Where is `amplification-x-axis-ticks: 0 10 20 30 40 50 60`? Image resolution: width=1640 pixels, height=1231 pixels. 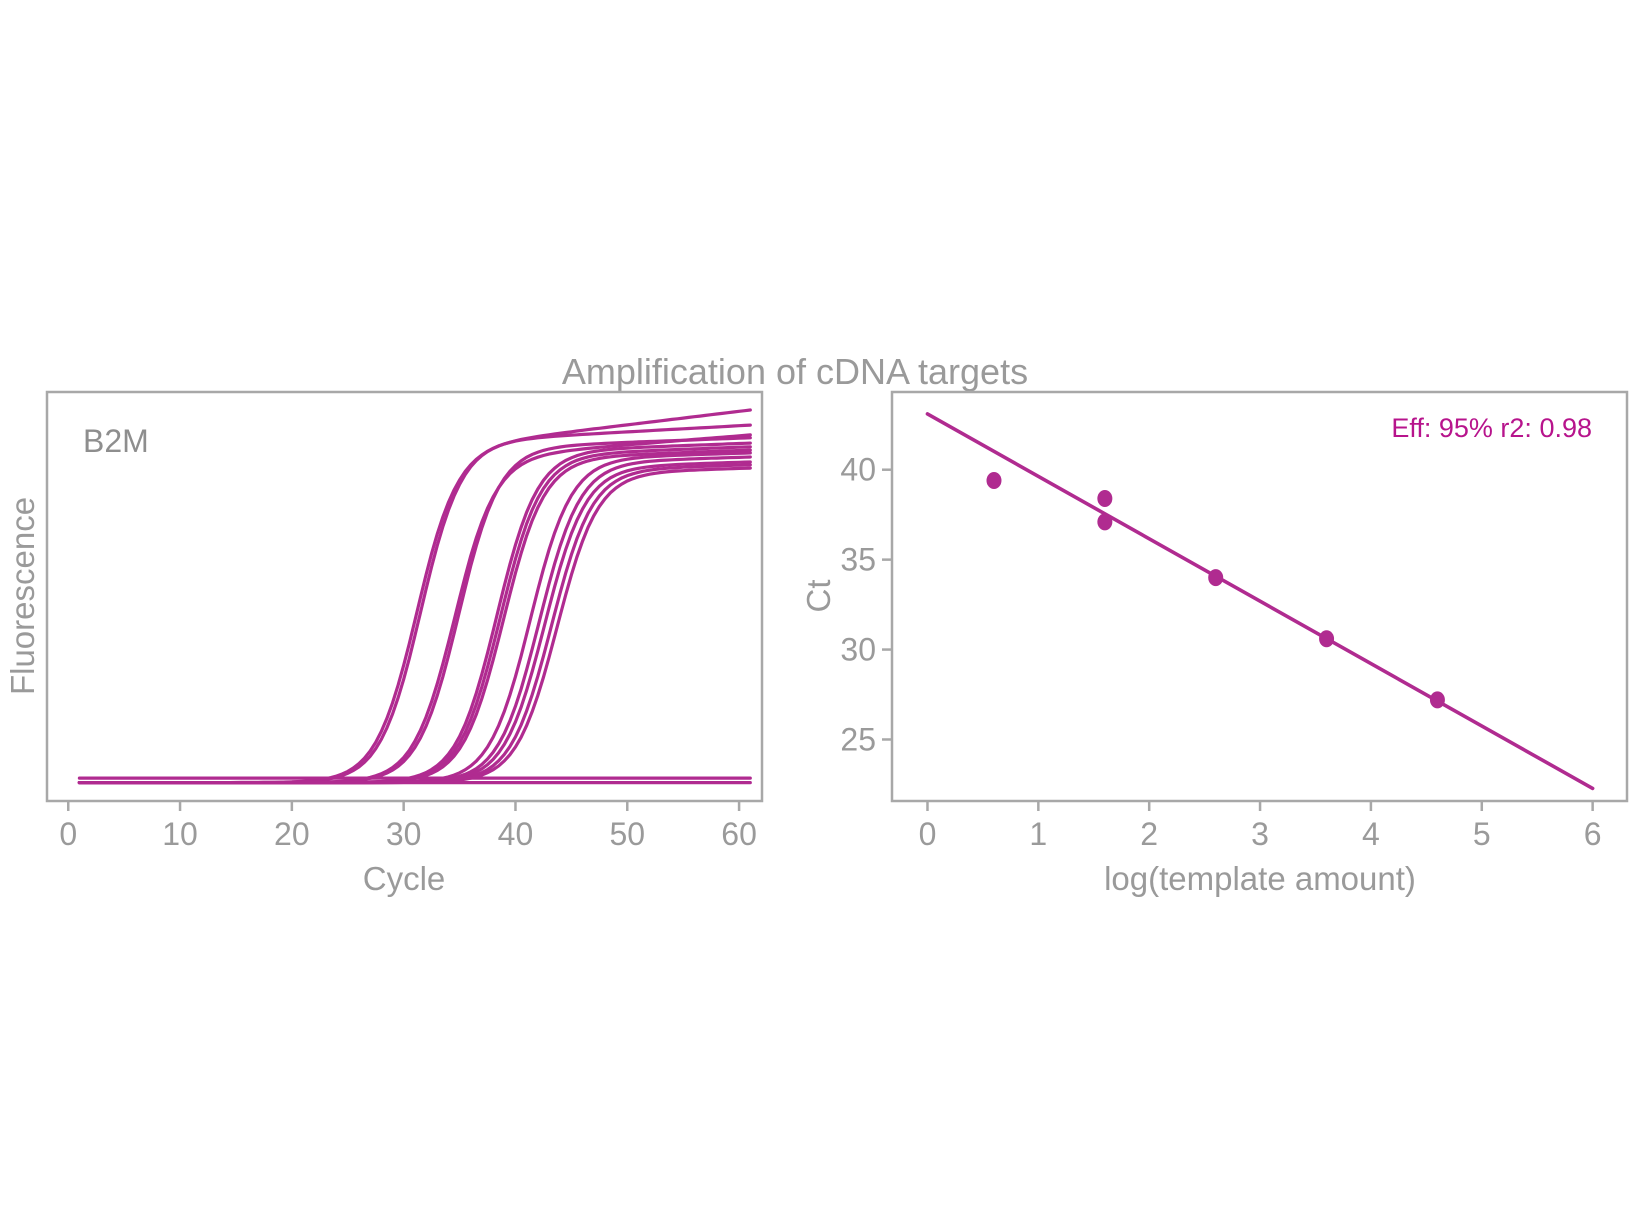
amplification-x-axis-ticks: 0 10 20 30 40 50 60 is located at coordinates (408, 826).